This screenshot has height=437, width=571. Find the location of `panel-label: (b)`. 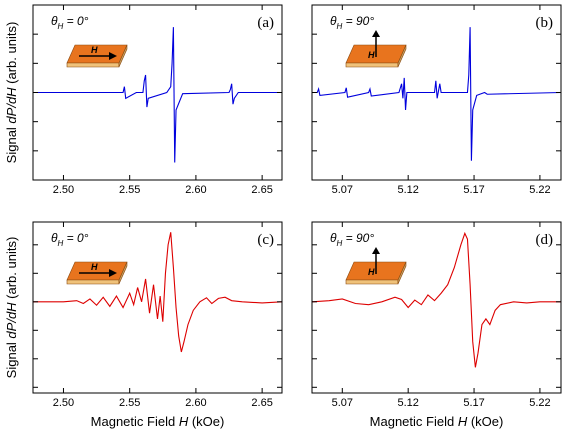

panel-label: (b) is located at coordinates (545, 23).